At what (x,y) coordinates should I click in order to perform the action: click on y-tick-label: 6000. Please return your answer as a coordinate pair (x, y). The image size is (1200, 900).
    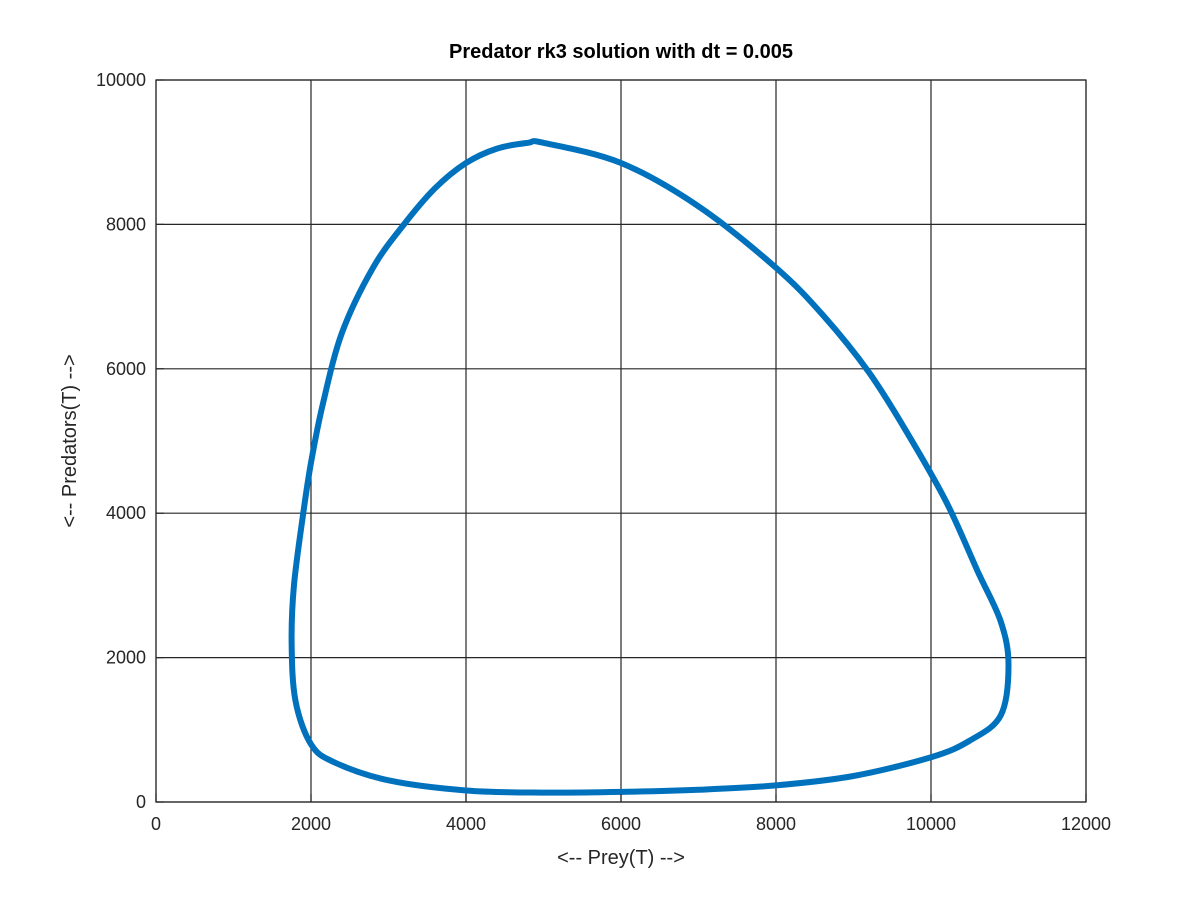
    Looking at the image, I should click on (126, 369).